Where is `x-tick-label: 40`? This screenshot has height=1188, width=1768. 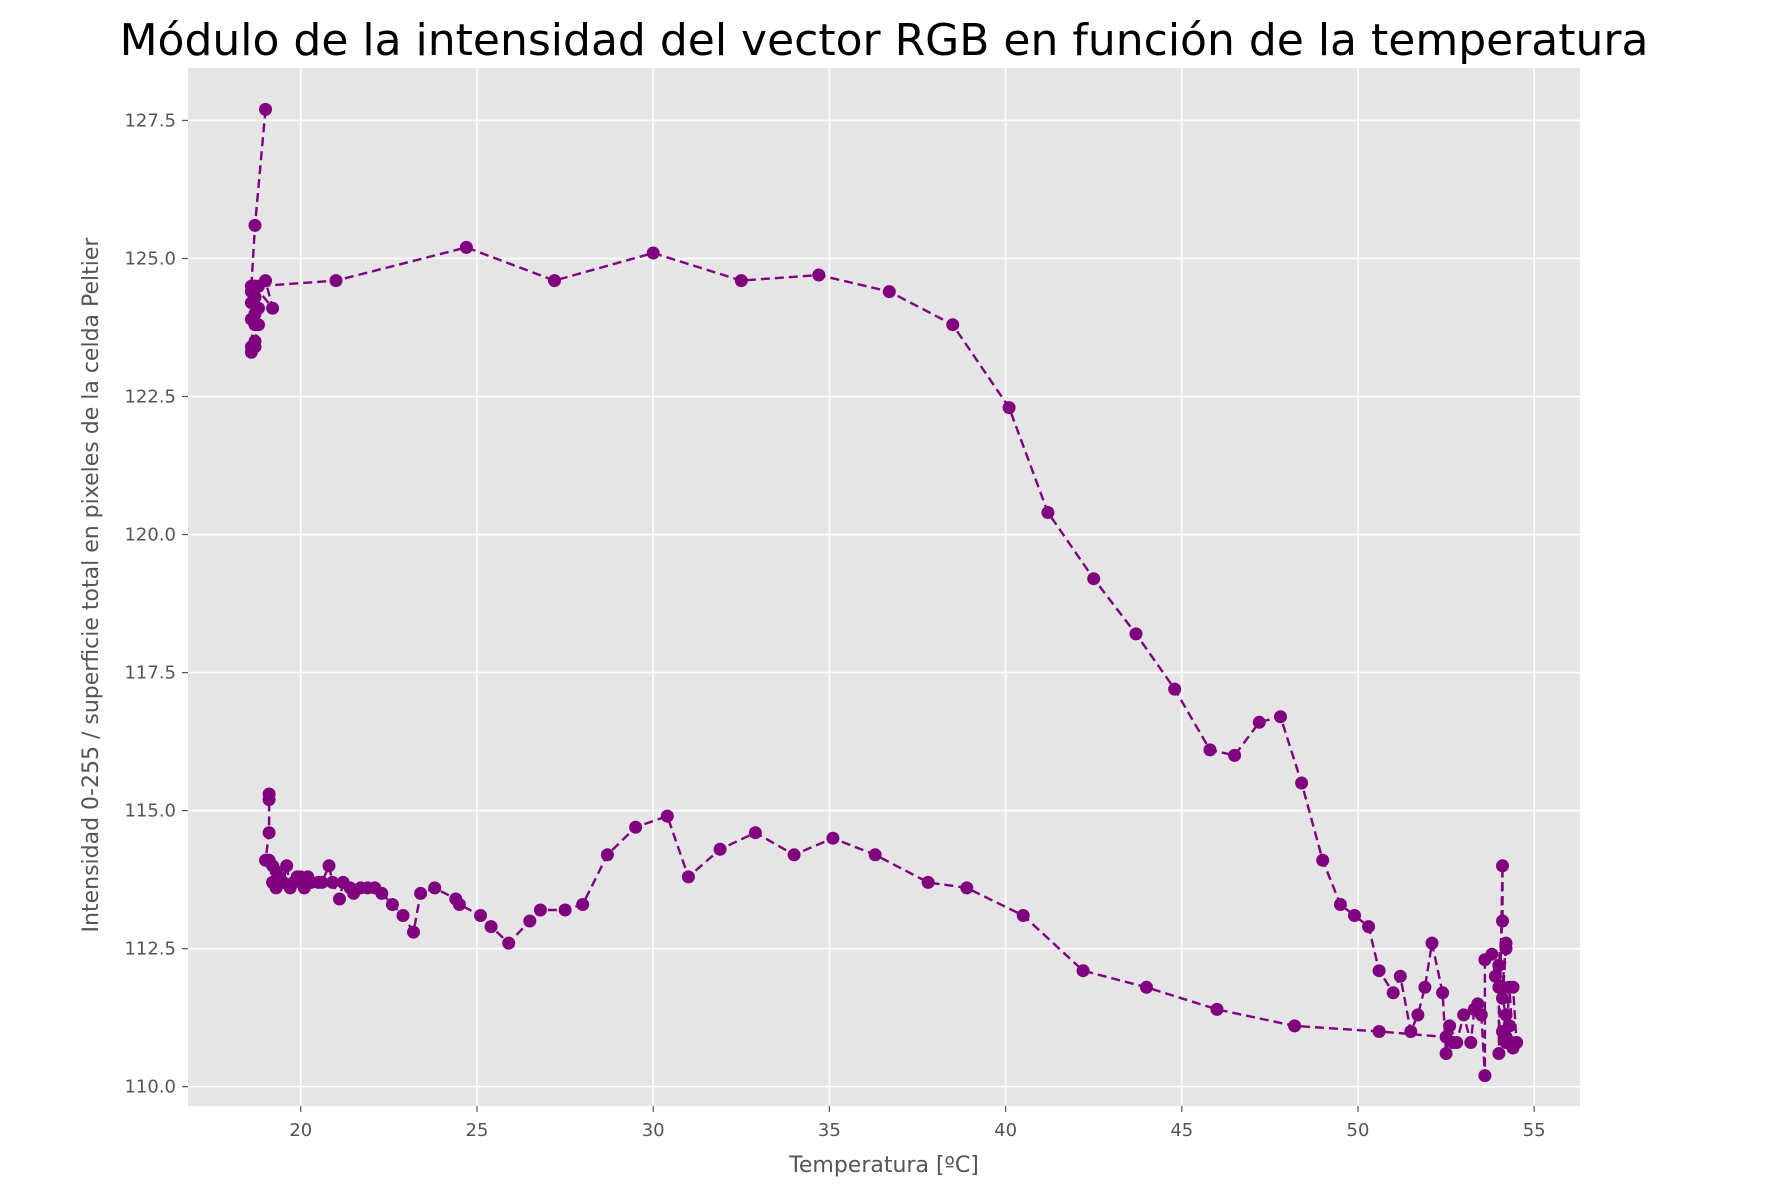
x-tick-label: 40 is located at coordinates (1005, 1130).